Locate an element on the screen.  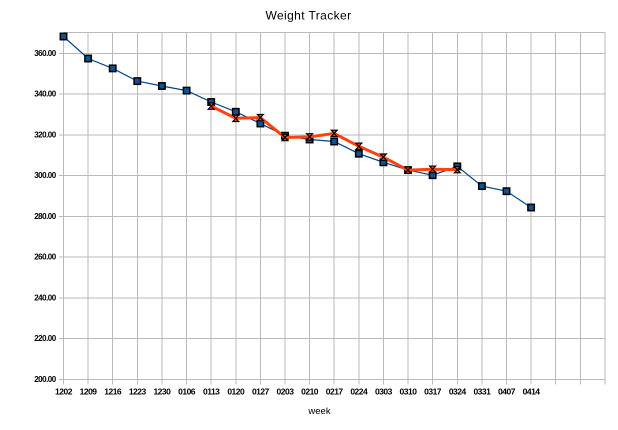
svg-text: 0407 is located at coordinates (507, 392).